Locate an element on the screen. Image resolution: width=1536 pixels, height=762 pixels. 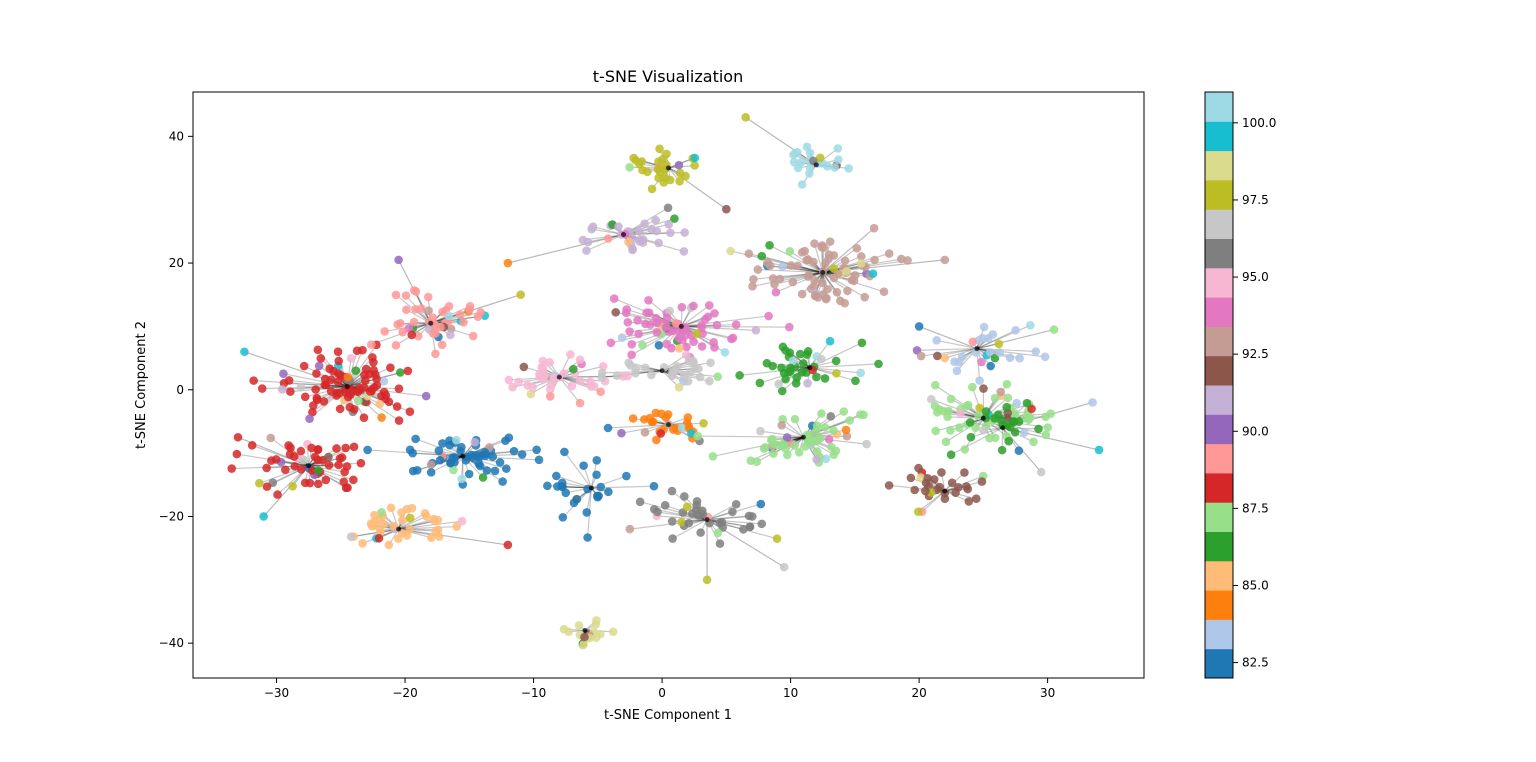
colorbar: 82.5 85.0 87.5 90.0 92.5 95.0 97.5 100.0 is located at coordinates (1240, 385).